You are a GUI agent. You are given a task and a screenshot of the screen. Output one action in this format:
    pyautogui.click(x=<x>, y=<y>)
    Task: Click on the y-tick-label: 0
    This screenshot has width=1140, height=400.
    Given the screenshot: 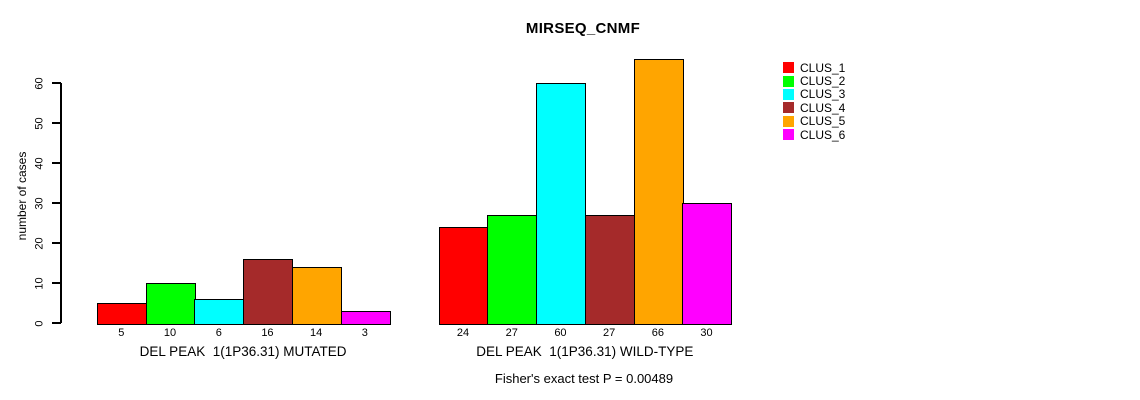 What is the action you would take?
    pyautogui.click(x=39, y=323)
    